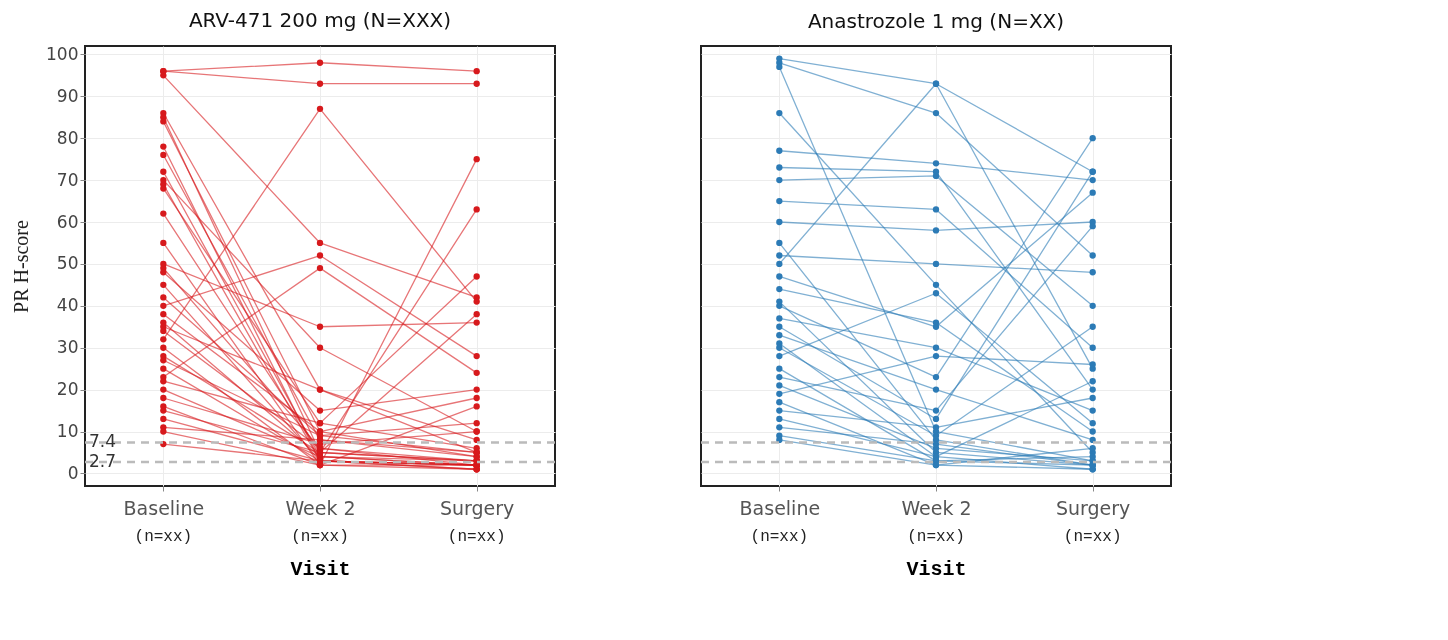 The height and width of the screenshot is (640, 1448). I want to click on chart-title: Anastrozole 1 mg (N=XX), so click(936, 21).